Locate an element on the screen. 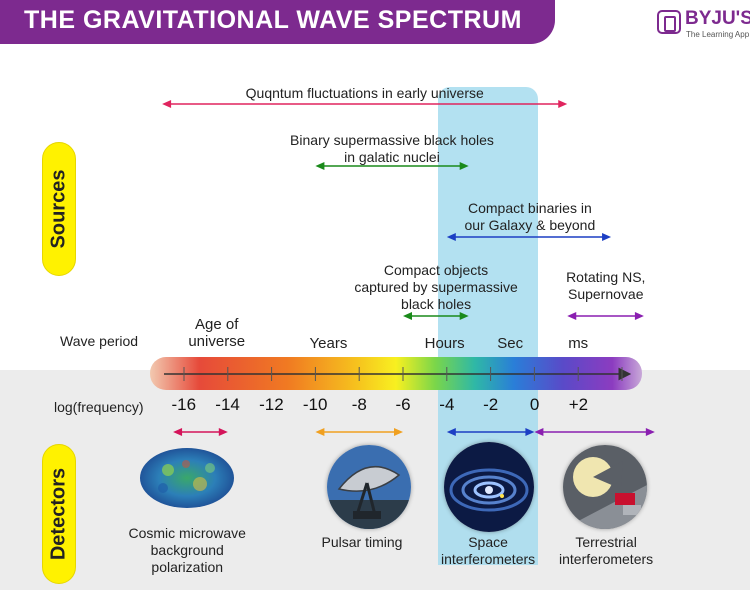 The height and width of the screenshot is (590, 750). brand-mark-icon is located at coordinates (669, 22).